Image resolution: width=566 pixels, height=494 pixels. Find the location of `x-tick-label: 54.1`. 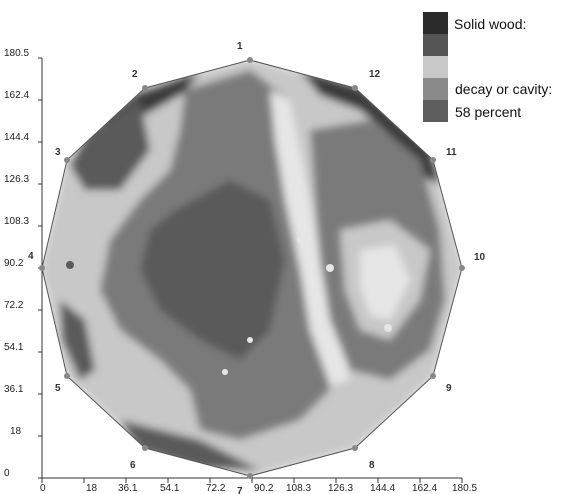

x-tick-label: 54.1 is located at coordinates (170, 488).